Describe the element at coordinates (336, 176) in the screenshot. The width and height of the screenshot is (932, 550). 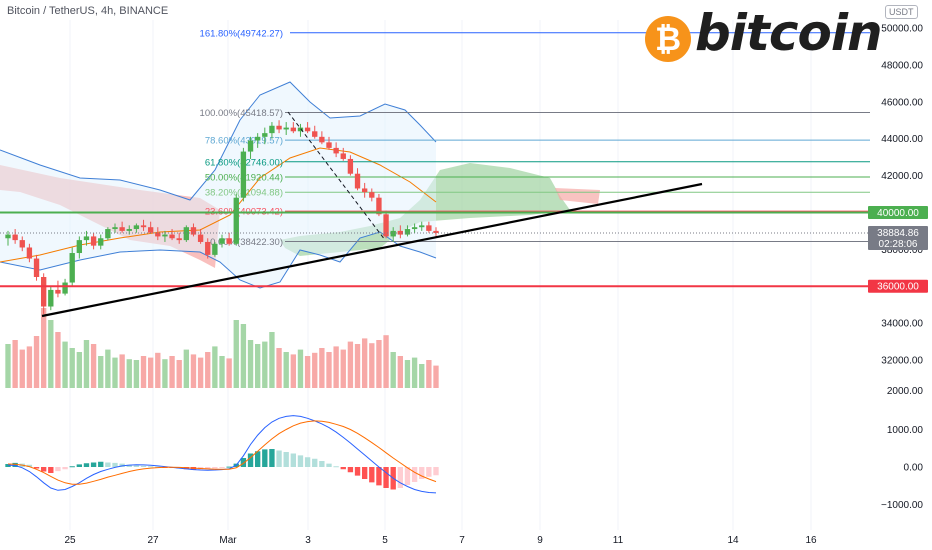
I see `fib-anchor-line` at that location.